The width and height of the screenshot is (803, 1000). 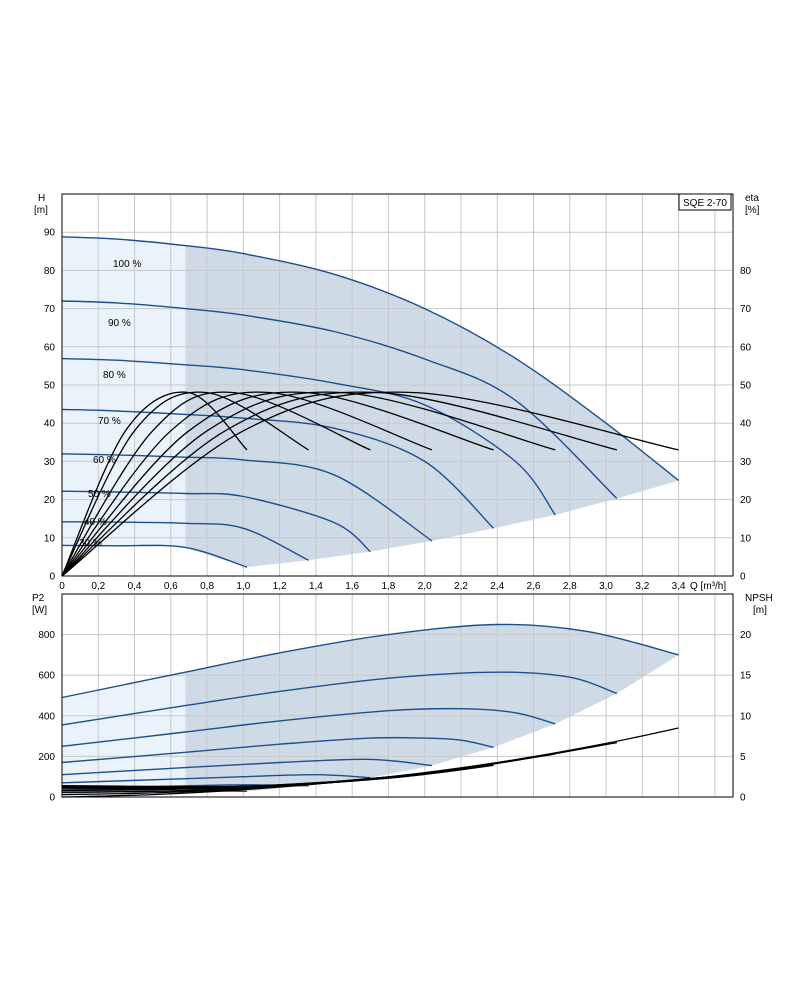 What do you see at coordinates (127, 264) in the screenshot?
I see `speed-label: 100 %` at bounding box center [127, 264].